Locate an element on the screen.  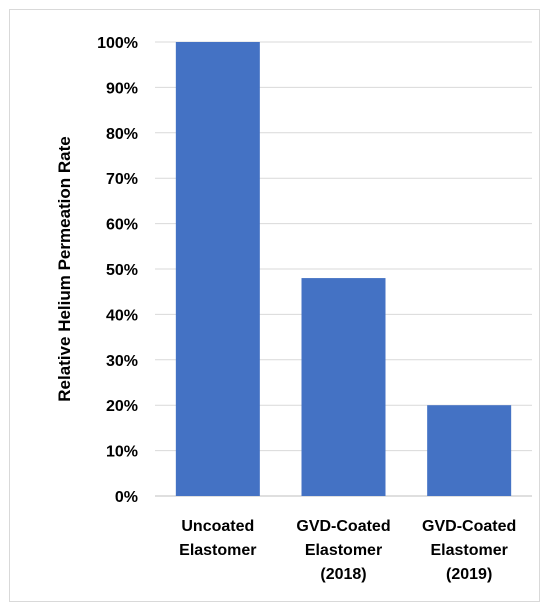
x-category-label-line: (2019) is located at coordinates (469, 574).